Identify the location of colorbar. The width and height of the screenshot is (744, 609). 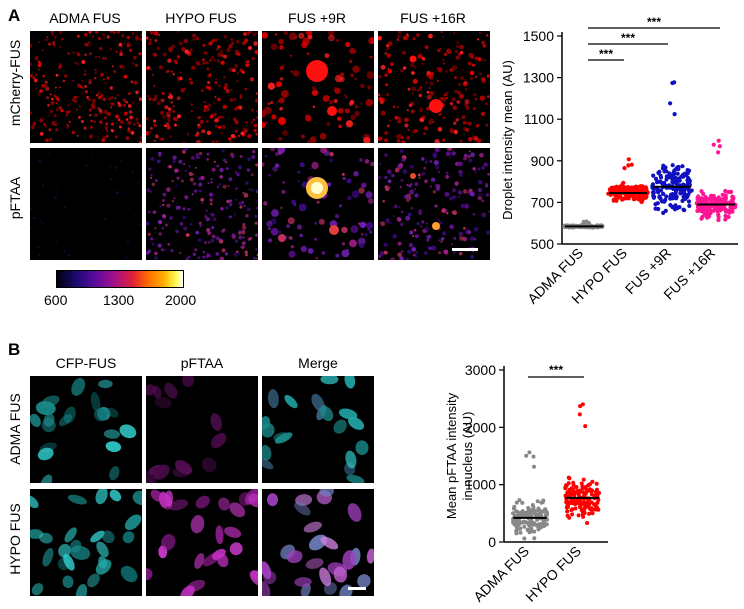
(120, 279).